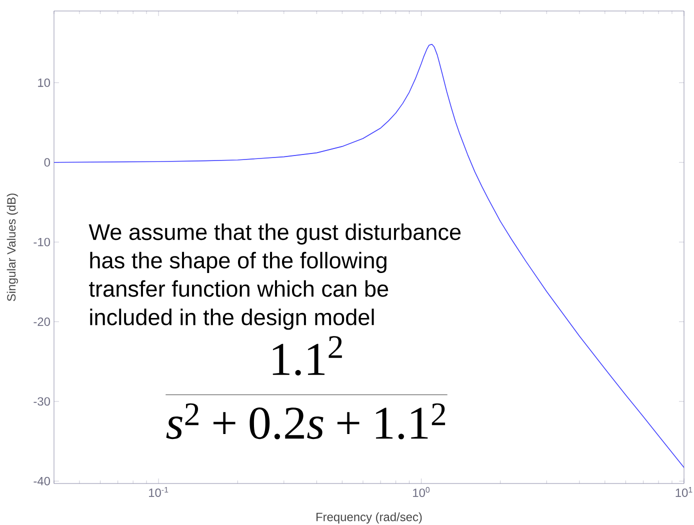 This screenshot has width=694, height=525. I want to click on y-tick-label: -20, so click(42, 322).